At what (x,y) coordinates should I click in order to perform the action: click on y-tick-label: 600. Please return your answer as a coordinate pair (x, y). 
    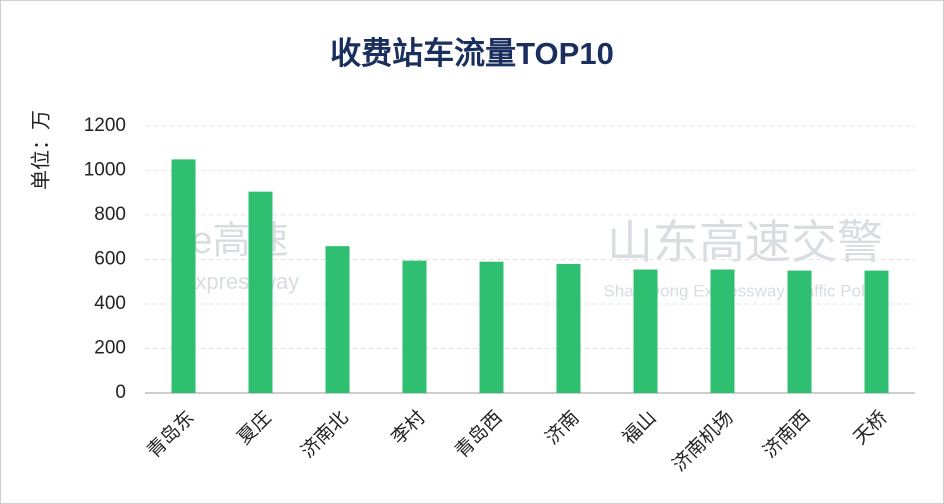
    Looking at the image, I should click on (110, 259).